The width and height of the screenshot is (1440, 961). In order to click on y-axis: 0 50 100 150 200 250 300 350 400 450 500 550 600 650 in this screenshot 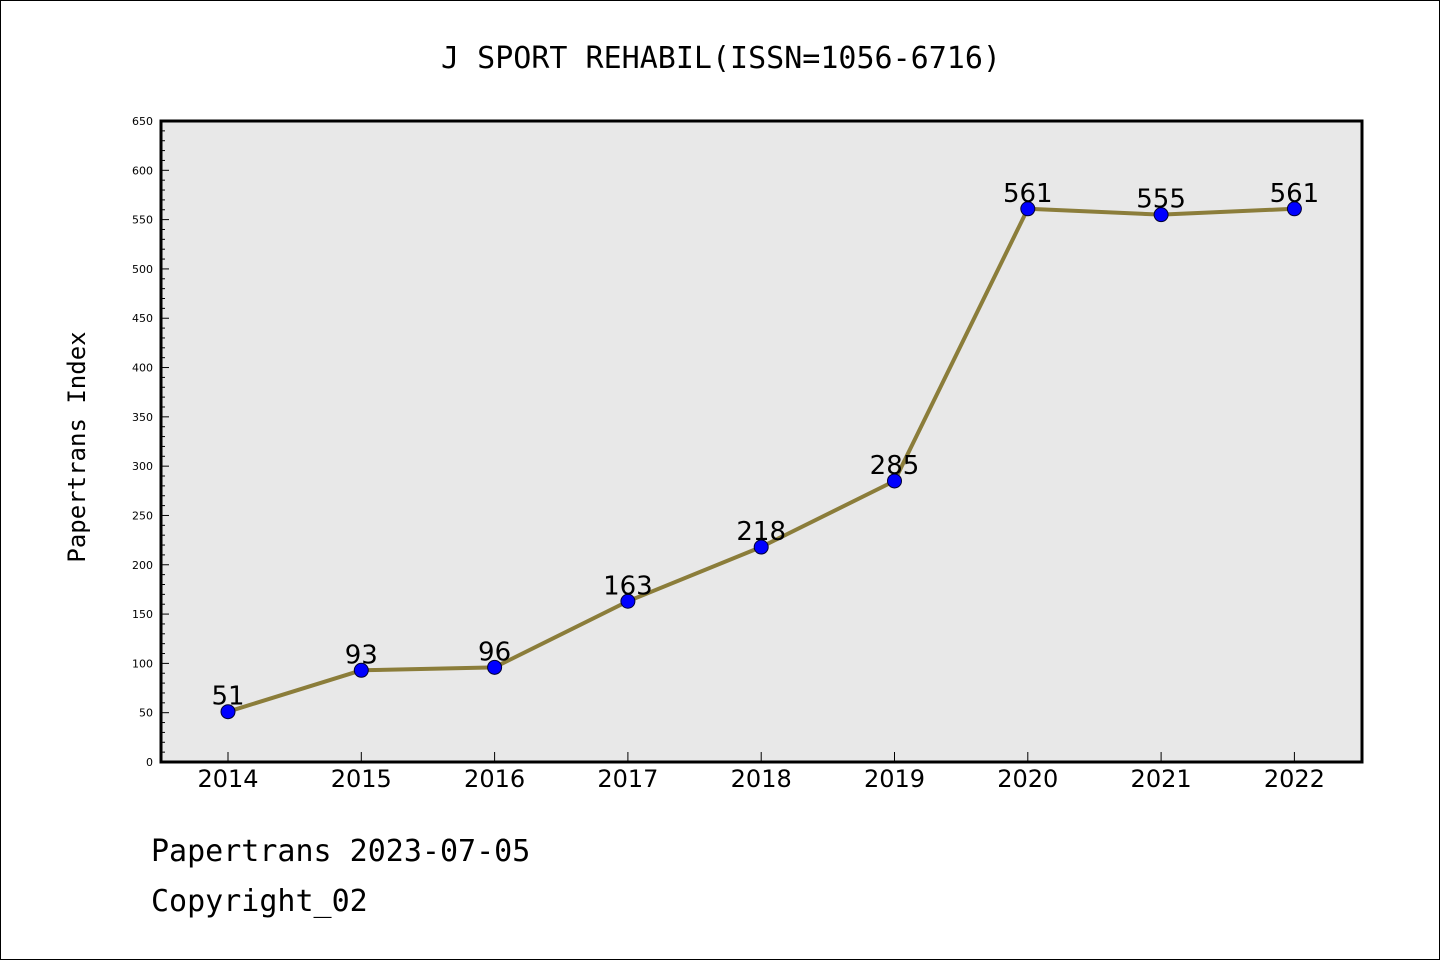, I will do `click(150, 442)`.